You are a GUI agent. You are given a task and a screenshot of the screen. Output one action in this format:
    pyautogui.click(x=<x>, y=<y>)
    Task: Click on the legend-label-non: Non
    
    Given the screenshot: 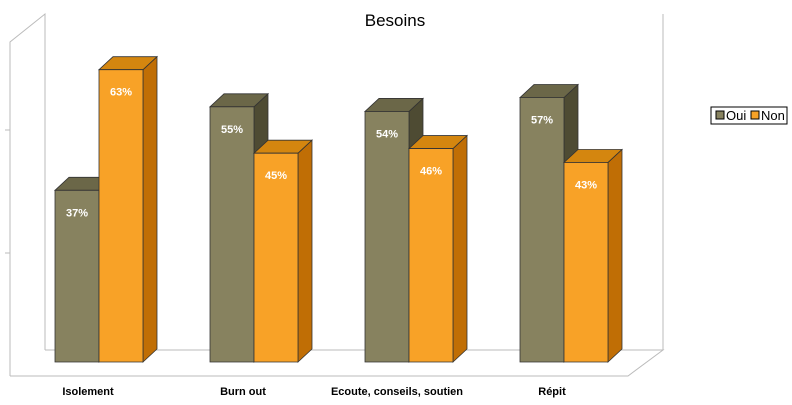 What is the action you would take?
    pyautogui.click(x=773, y=115)
    